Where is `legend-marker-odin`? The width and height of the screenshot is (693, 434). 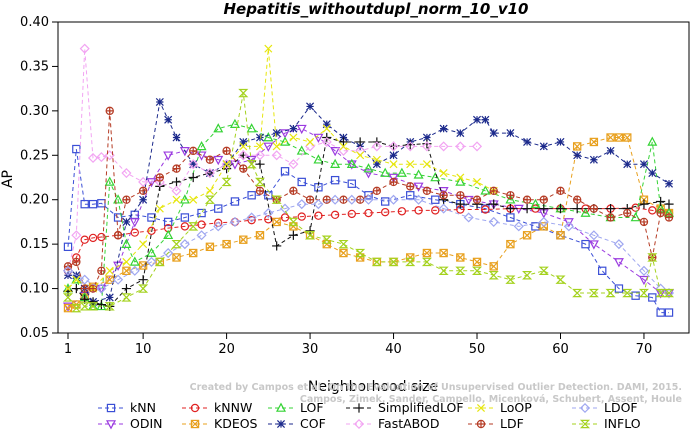
legend-marker-odin is located at coordinates (111, 425).